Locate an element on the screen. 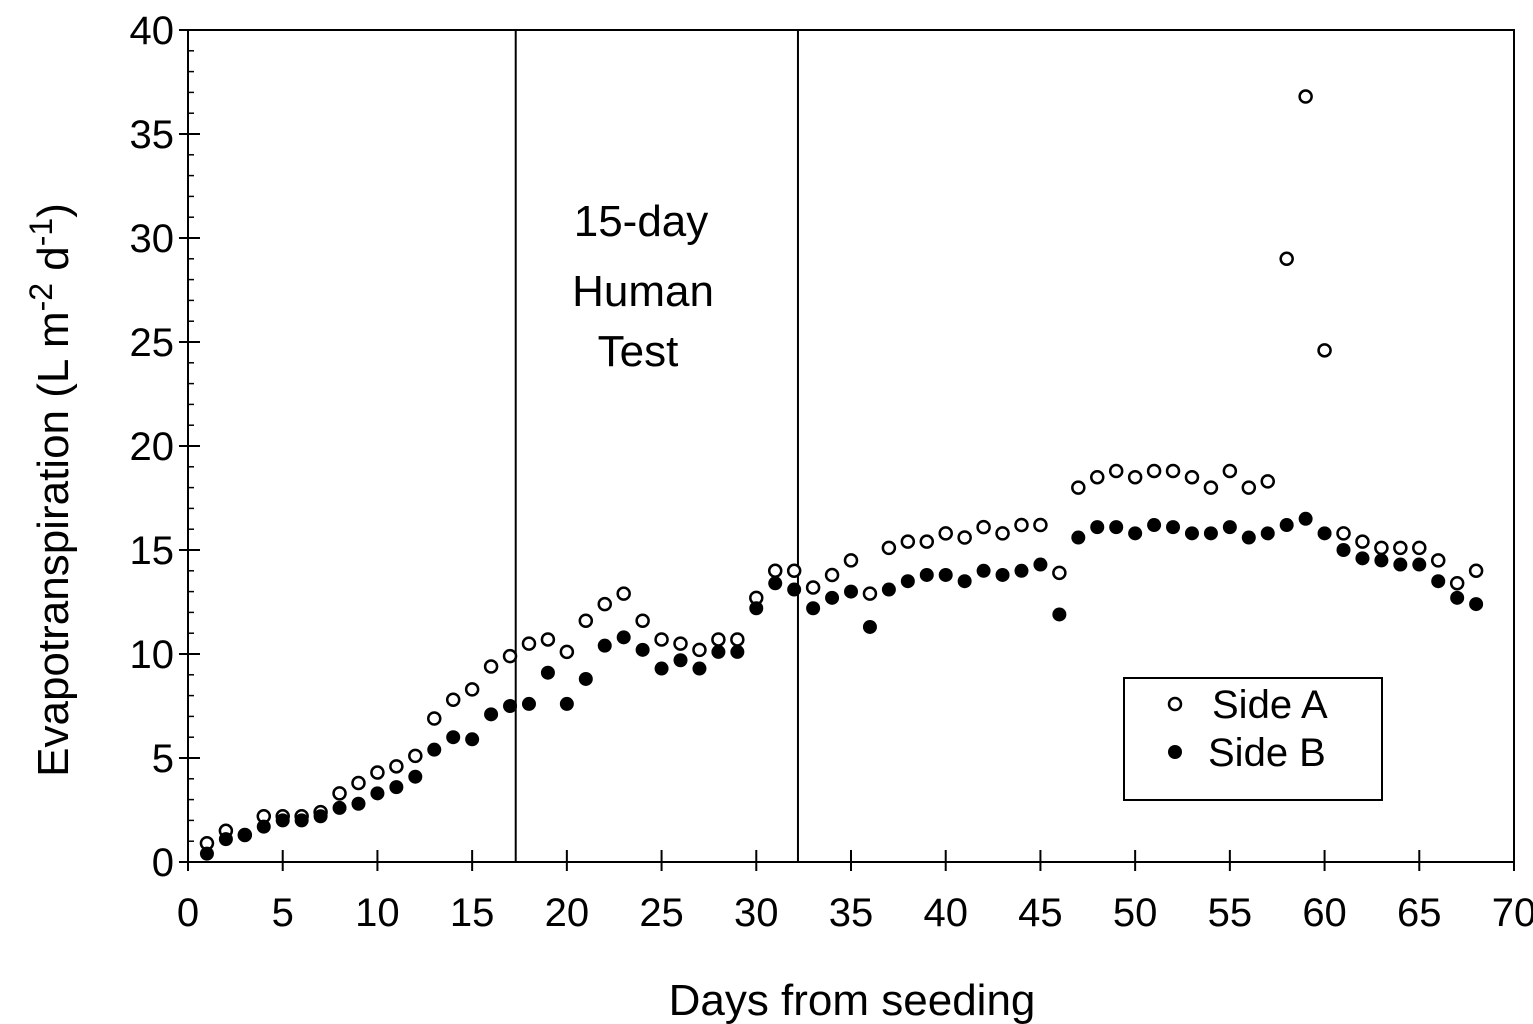  y-tick-label: 25 is located at coordinates (152, 343).